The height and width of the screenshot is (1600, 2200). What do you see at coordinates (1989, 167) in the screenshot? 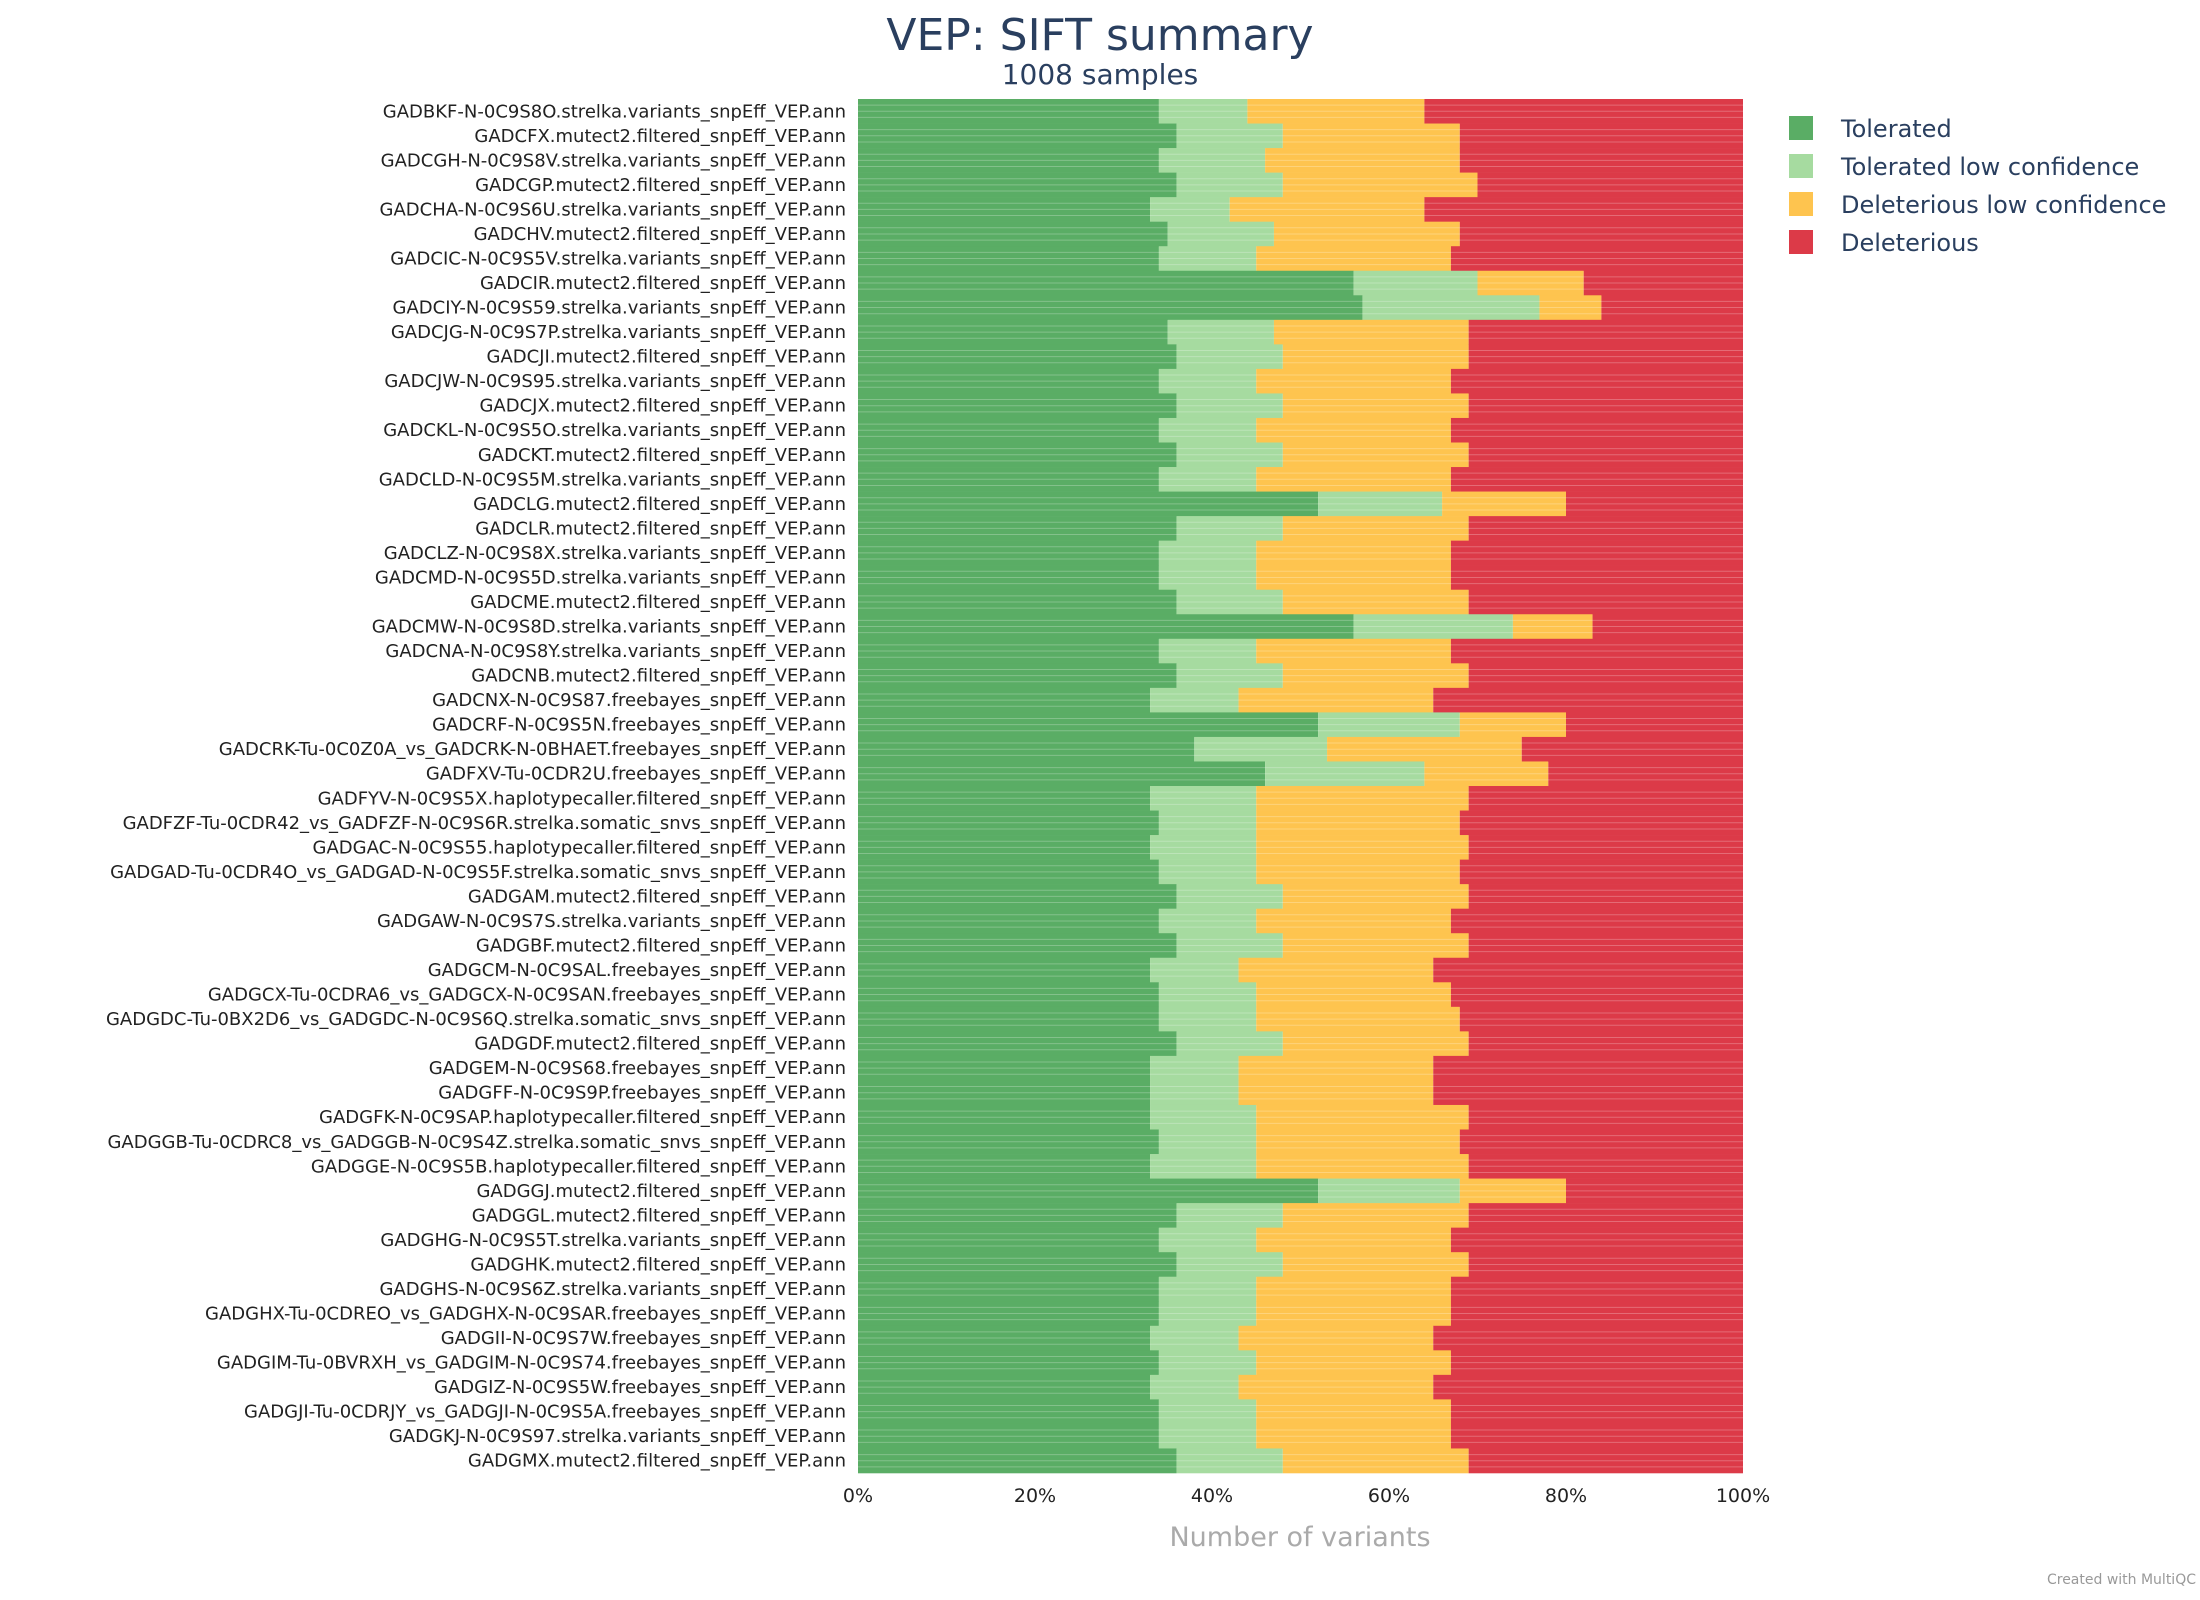
I see `legend-item-label: Tolerated low confidence` at bounding box center [1989, 167].